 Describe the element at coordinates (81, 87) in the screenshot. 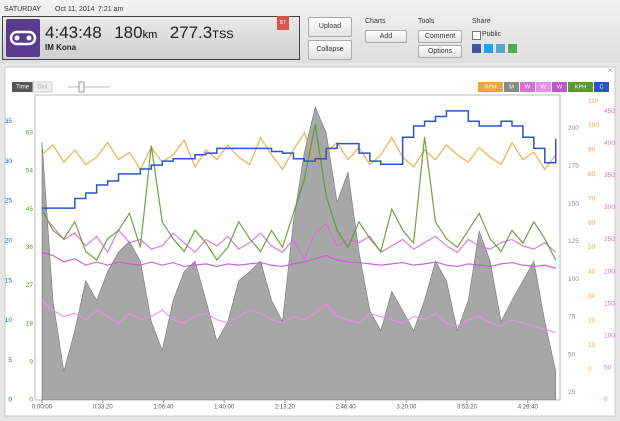

I see `slider-knob` at that location.